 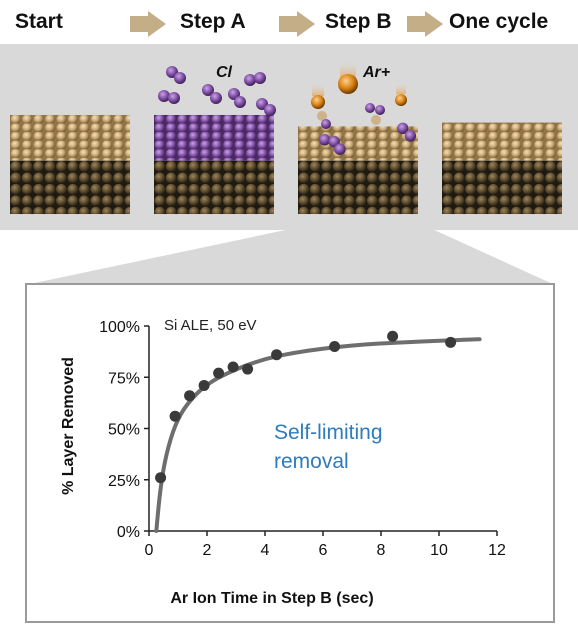 What do you see at coordinates (265, 550) in the screenshot?
I see `x-tick-label: 4` at bounding box center [265, 550].